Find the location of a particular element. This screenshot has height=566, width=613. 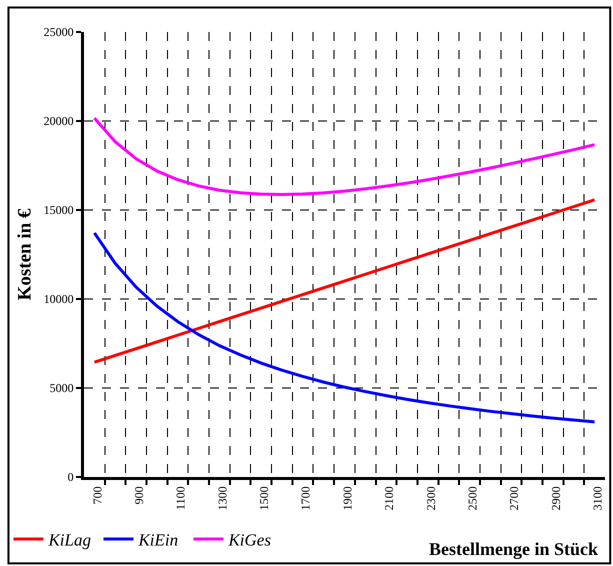

y-axis-title: Kosten in € is located at coordinates (25, 254).